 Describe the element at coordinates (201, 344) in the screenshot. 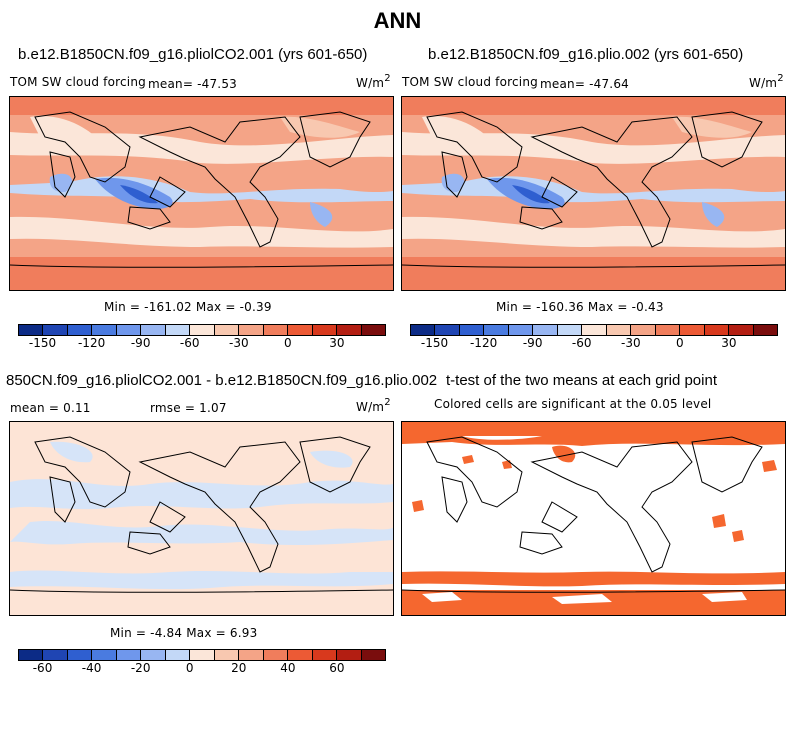

I see `colorbar-ticks-top-left: -150 -120 -90 -60 -30 0 30` at that location.